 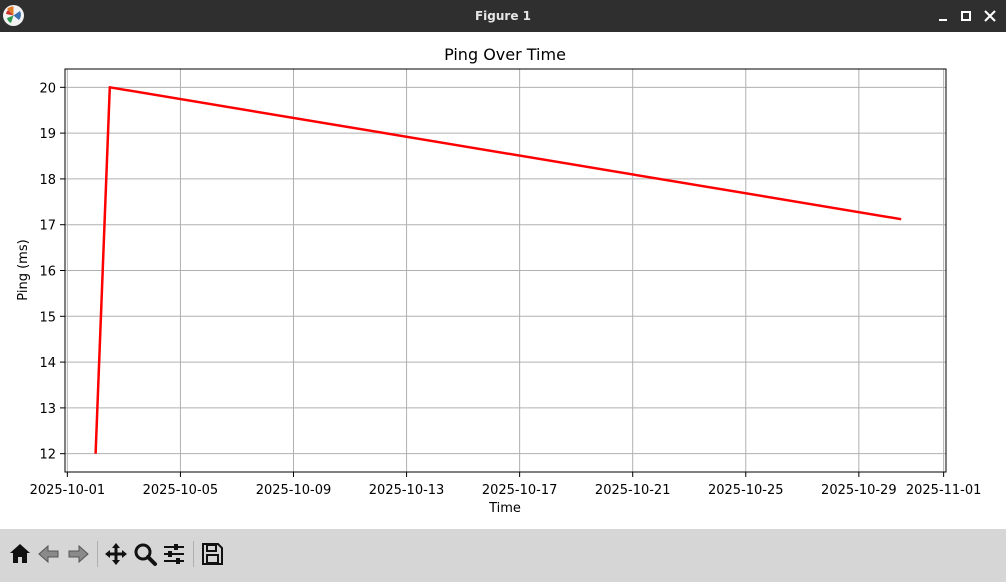 What do you see at coordinates (294, 490) in the screenshot?
I see `x-tick-label: 2025-10-09` at bounding box center [294, 490].